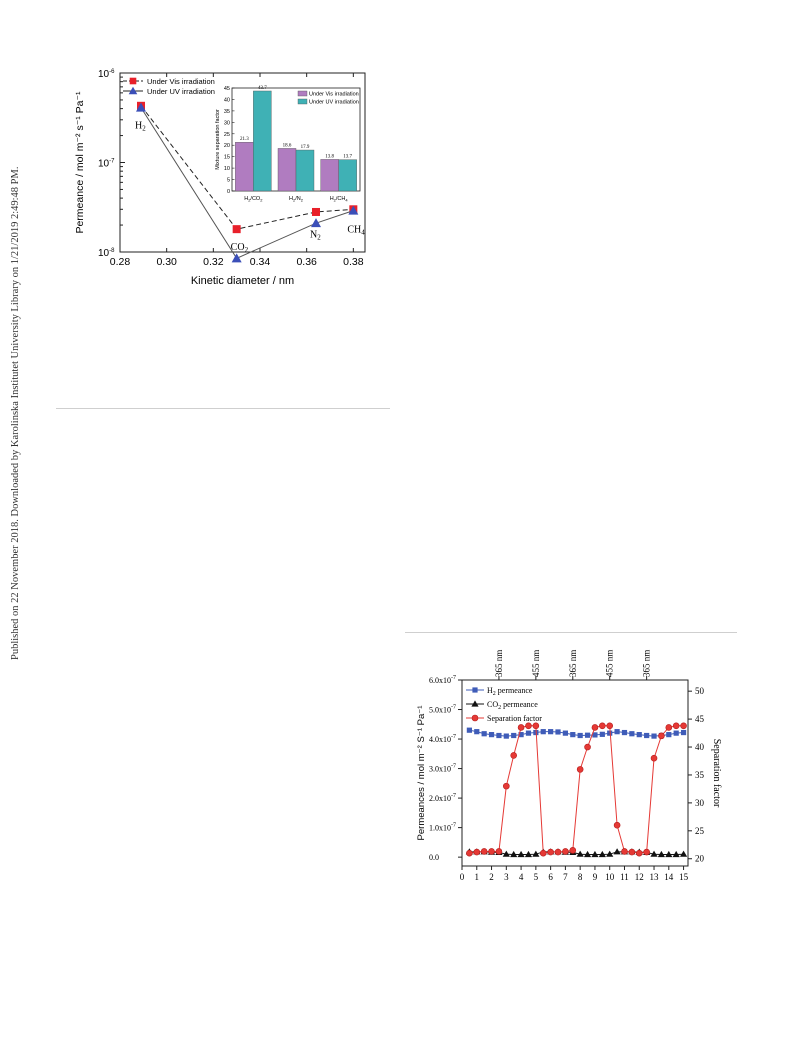 The width and height of the screenshot is (793, 1039). What do you see at coordinates (106, 253) in the screenshot?
I see `y-tick-label: 10-8` at bounding box center [106, 253].